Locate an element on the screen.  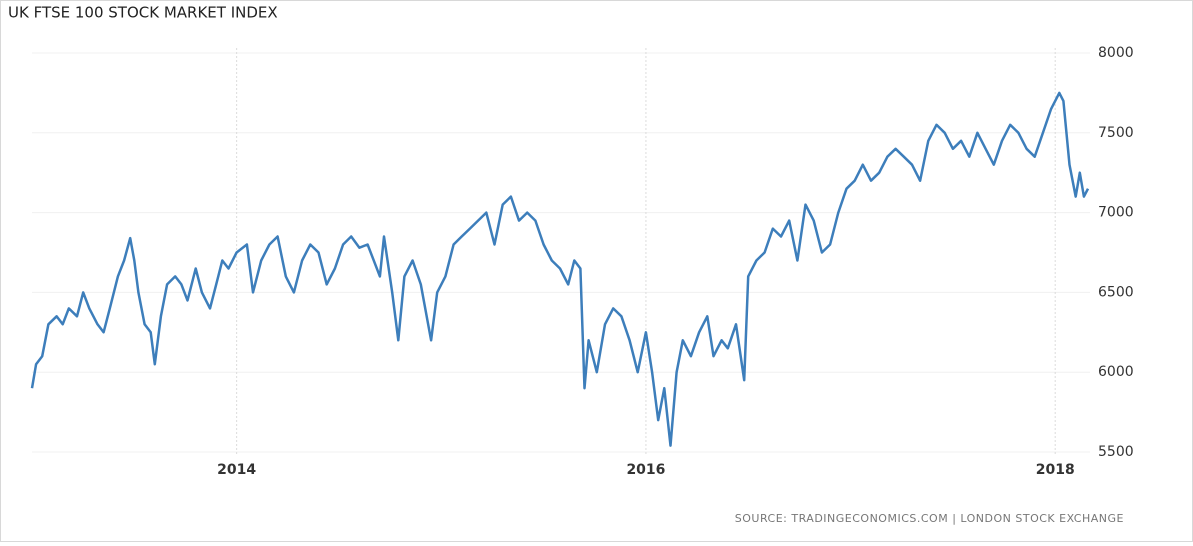
y-tick-label: 7000 is located at coordinates (1116, 213).